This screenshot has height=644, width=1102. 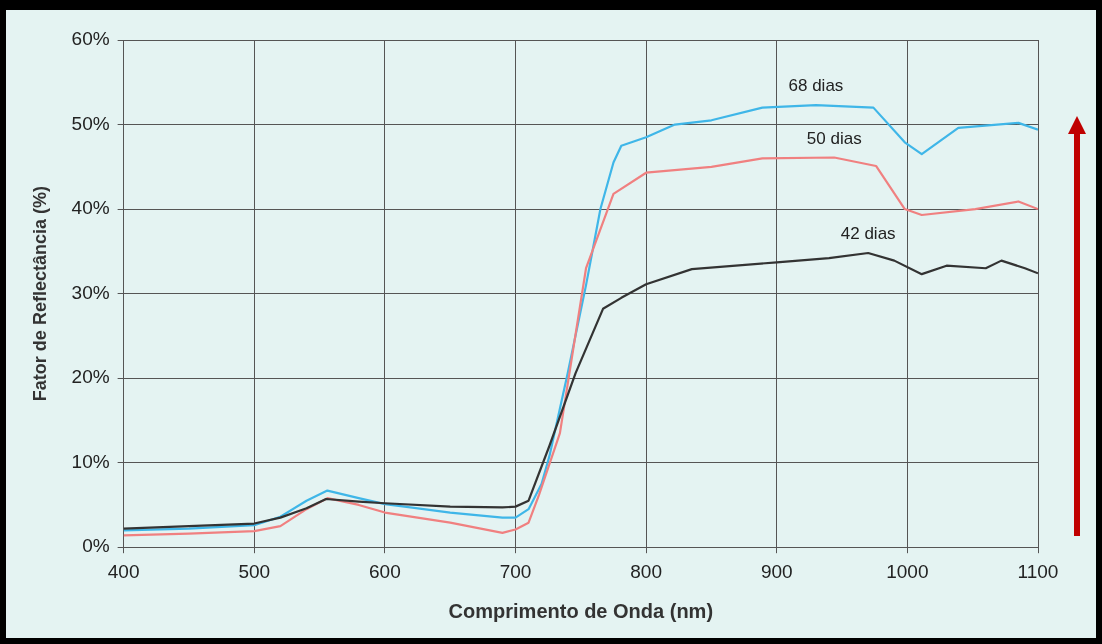 I want to click on y-tick-label: 10%, so click(x=90, y=461).